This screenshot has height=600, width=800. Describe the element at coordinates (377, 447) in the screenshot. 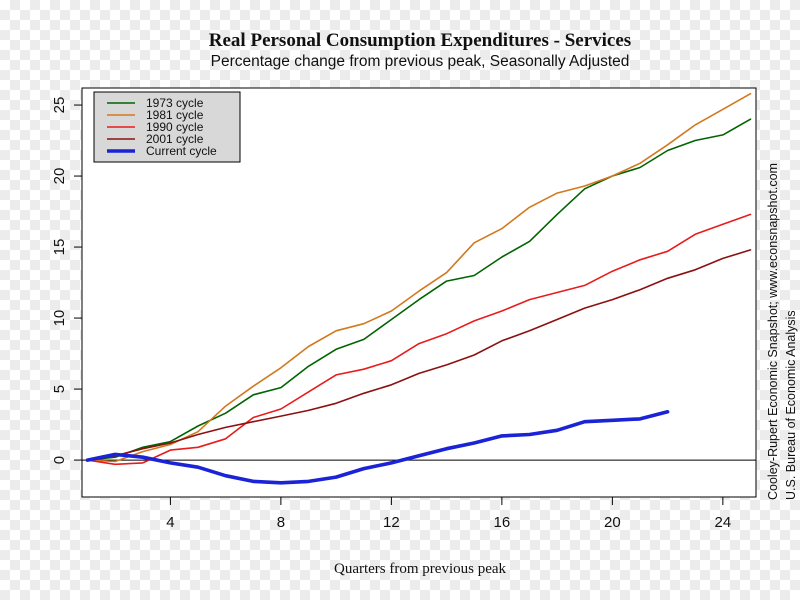

I see `series-line` at that location.